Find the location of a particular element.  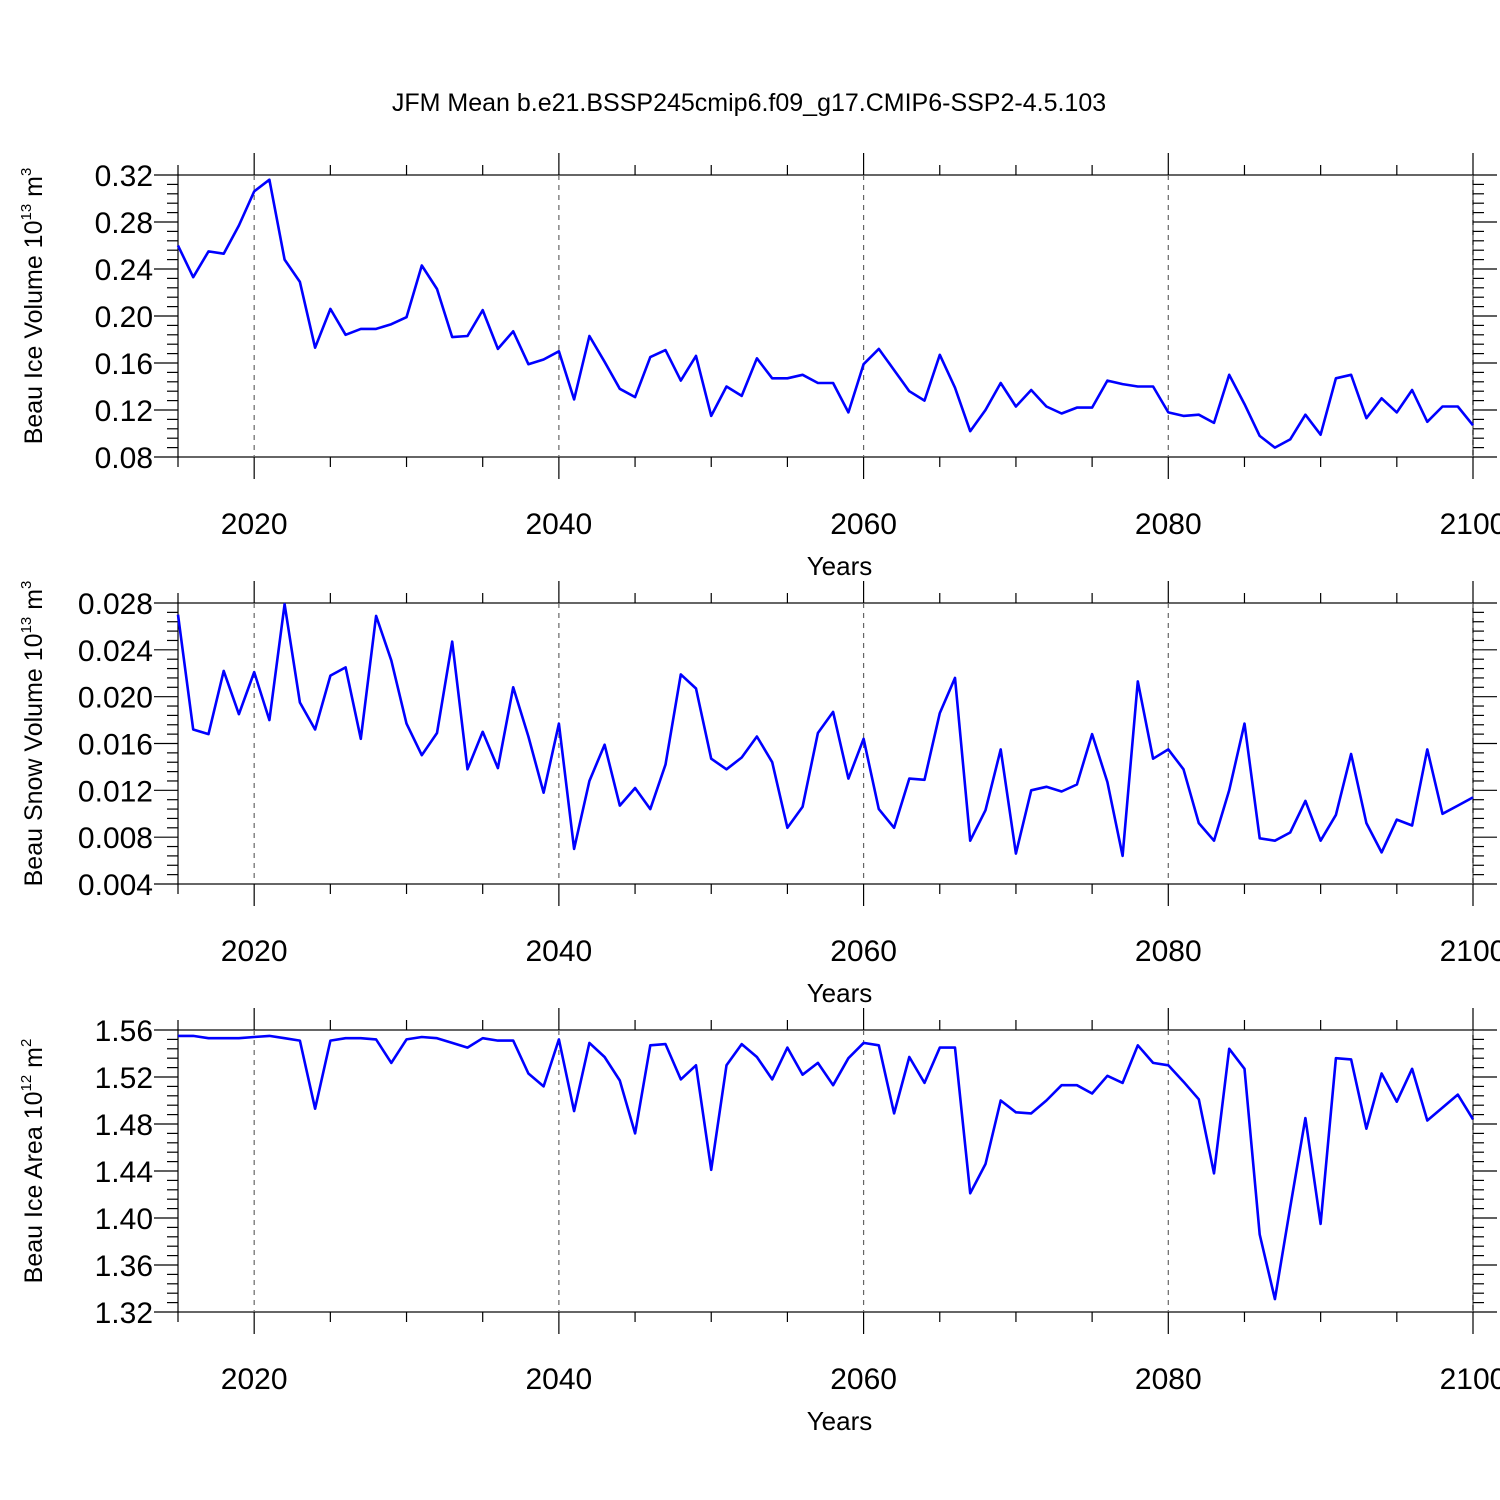

y-tick-label: 0.20 is located at coordinates (124, 317).